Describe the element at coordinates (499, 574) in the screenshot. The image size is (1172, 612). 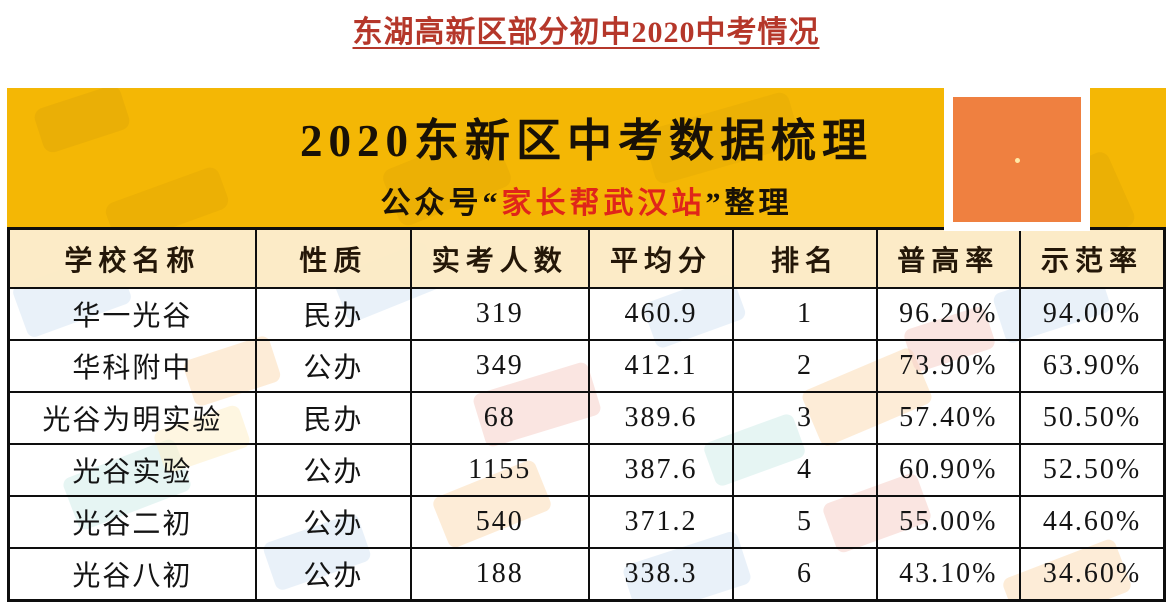
I see `cell-examinees: 188` at that location.